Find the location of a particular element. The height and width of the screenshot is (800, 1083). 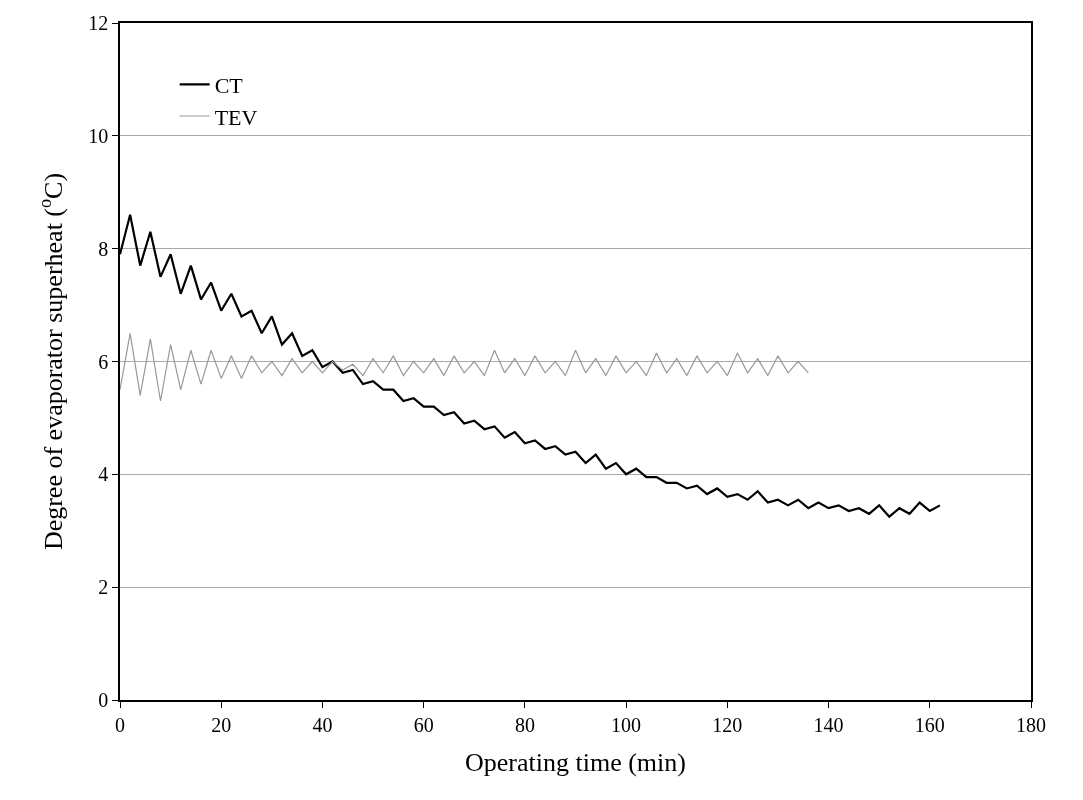

y-tick-label: 12 is located at coordinates (98, 23).